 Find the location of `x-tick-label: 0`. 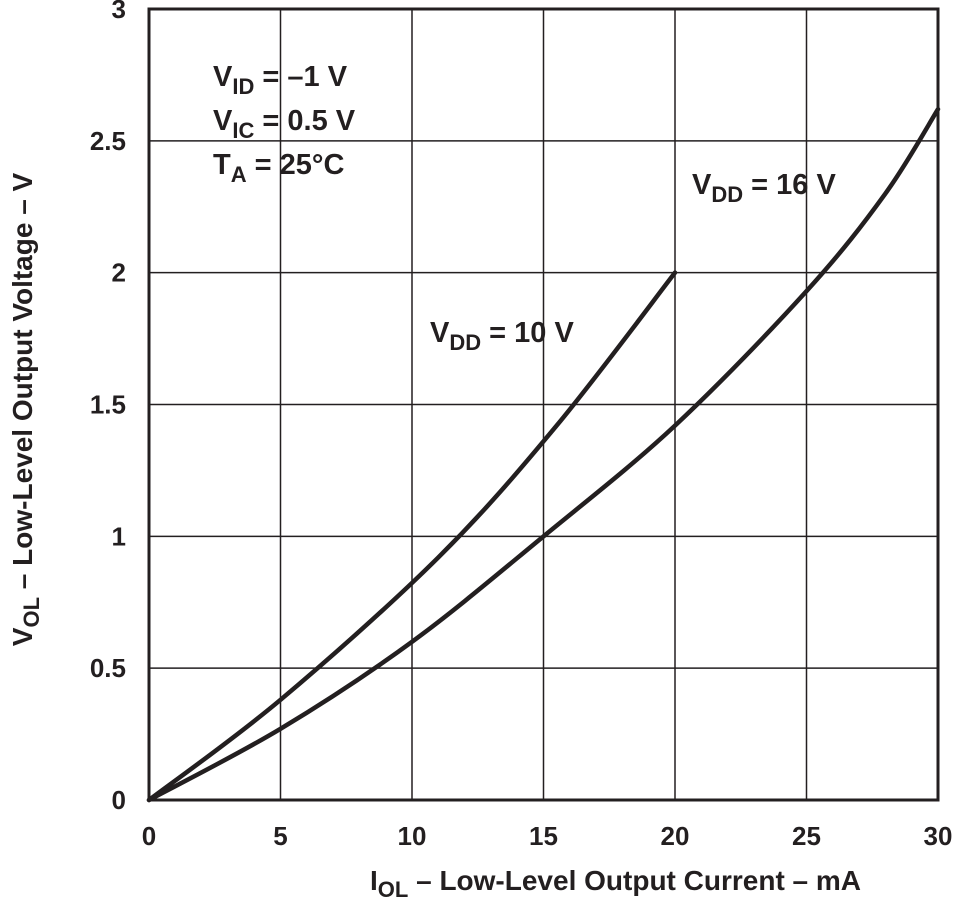

x-tick-label: 0 is located at coordinates (149, 836).